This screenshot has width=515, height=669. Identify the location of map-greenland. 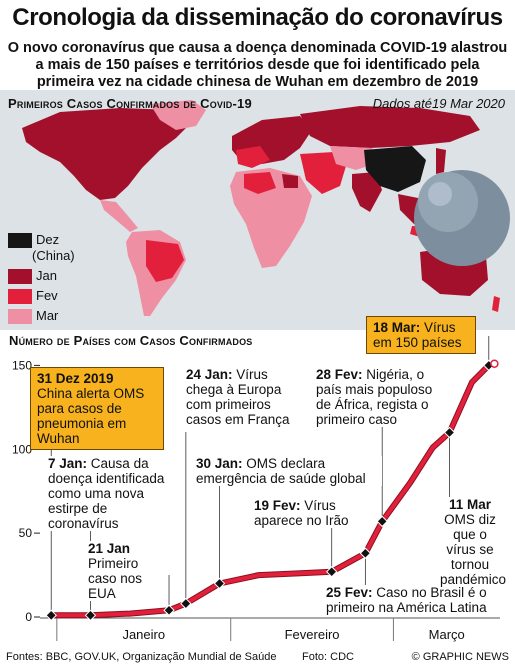
(178, 115).